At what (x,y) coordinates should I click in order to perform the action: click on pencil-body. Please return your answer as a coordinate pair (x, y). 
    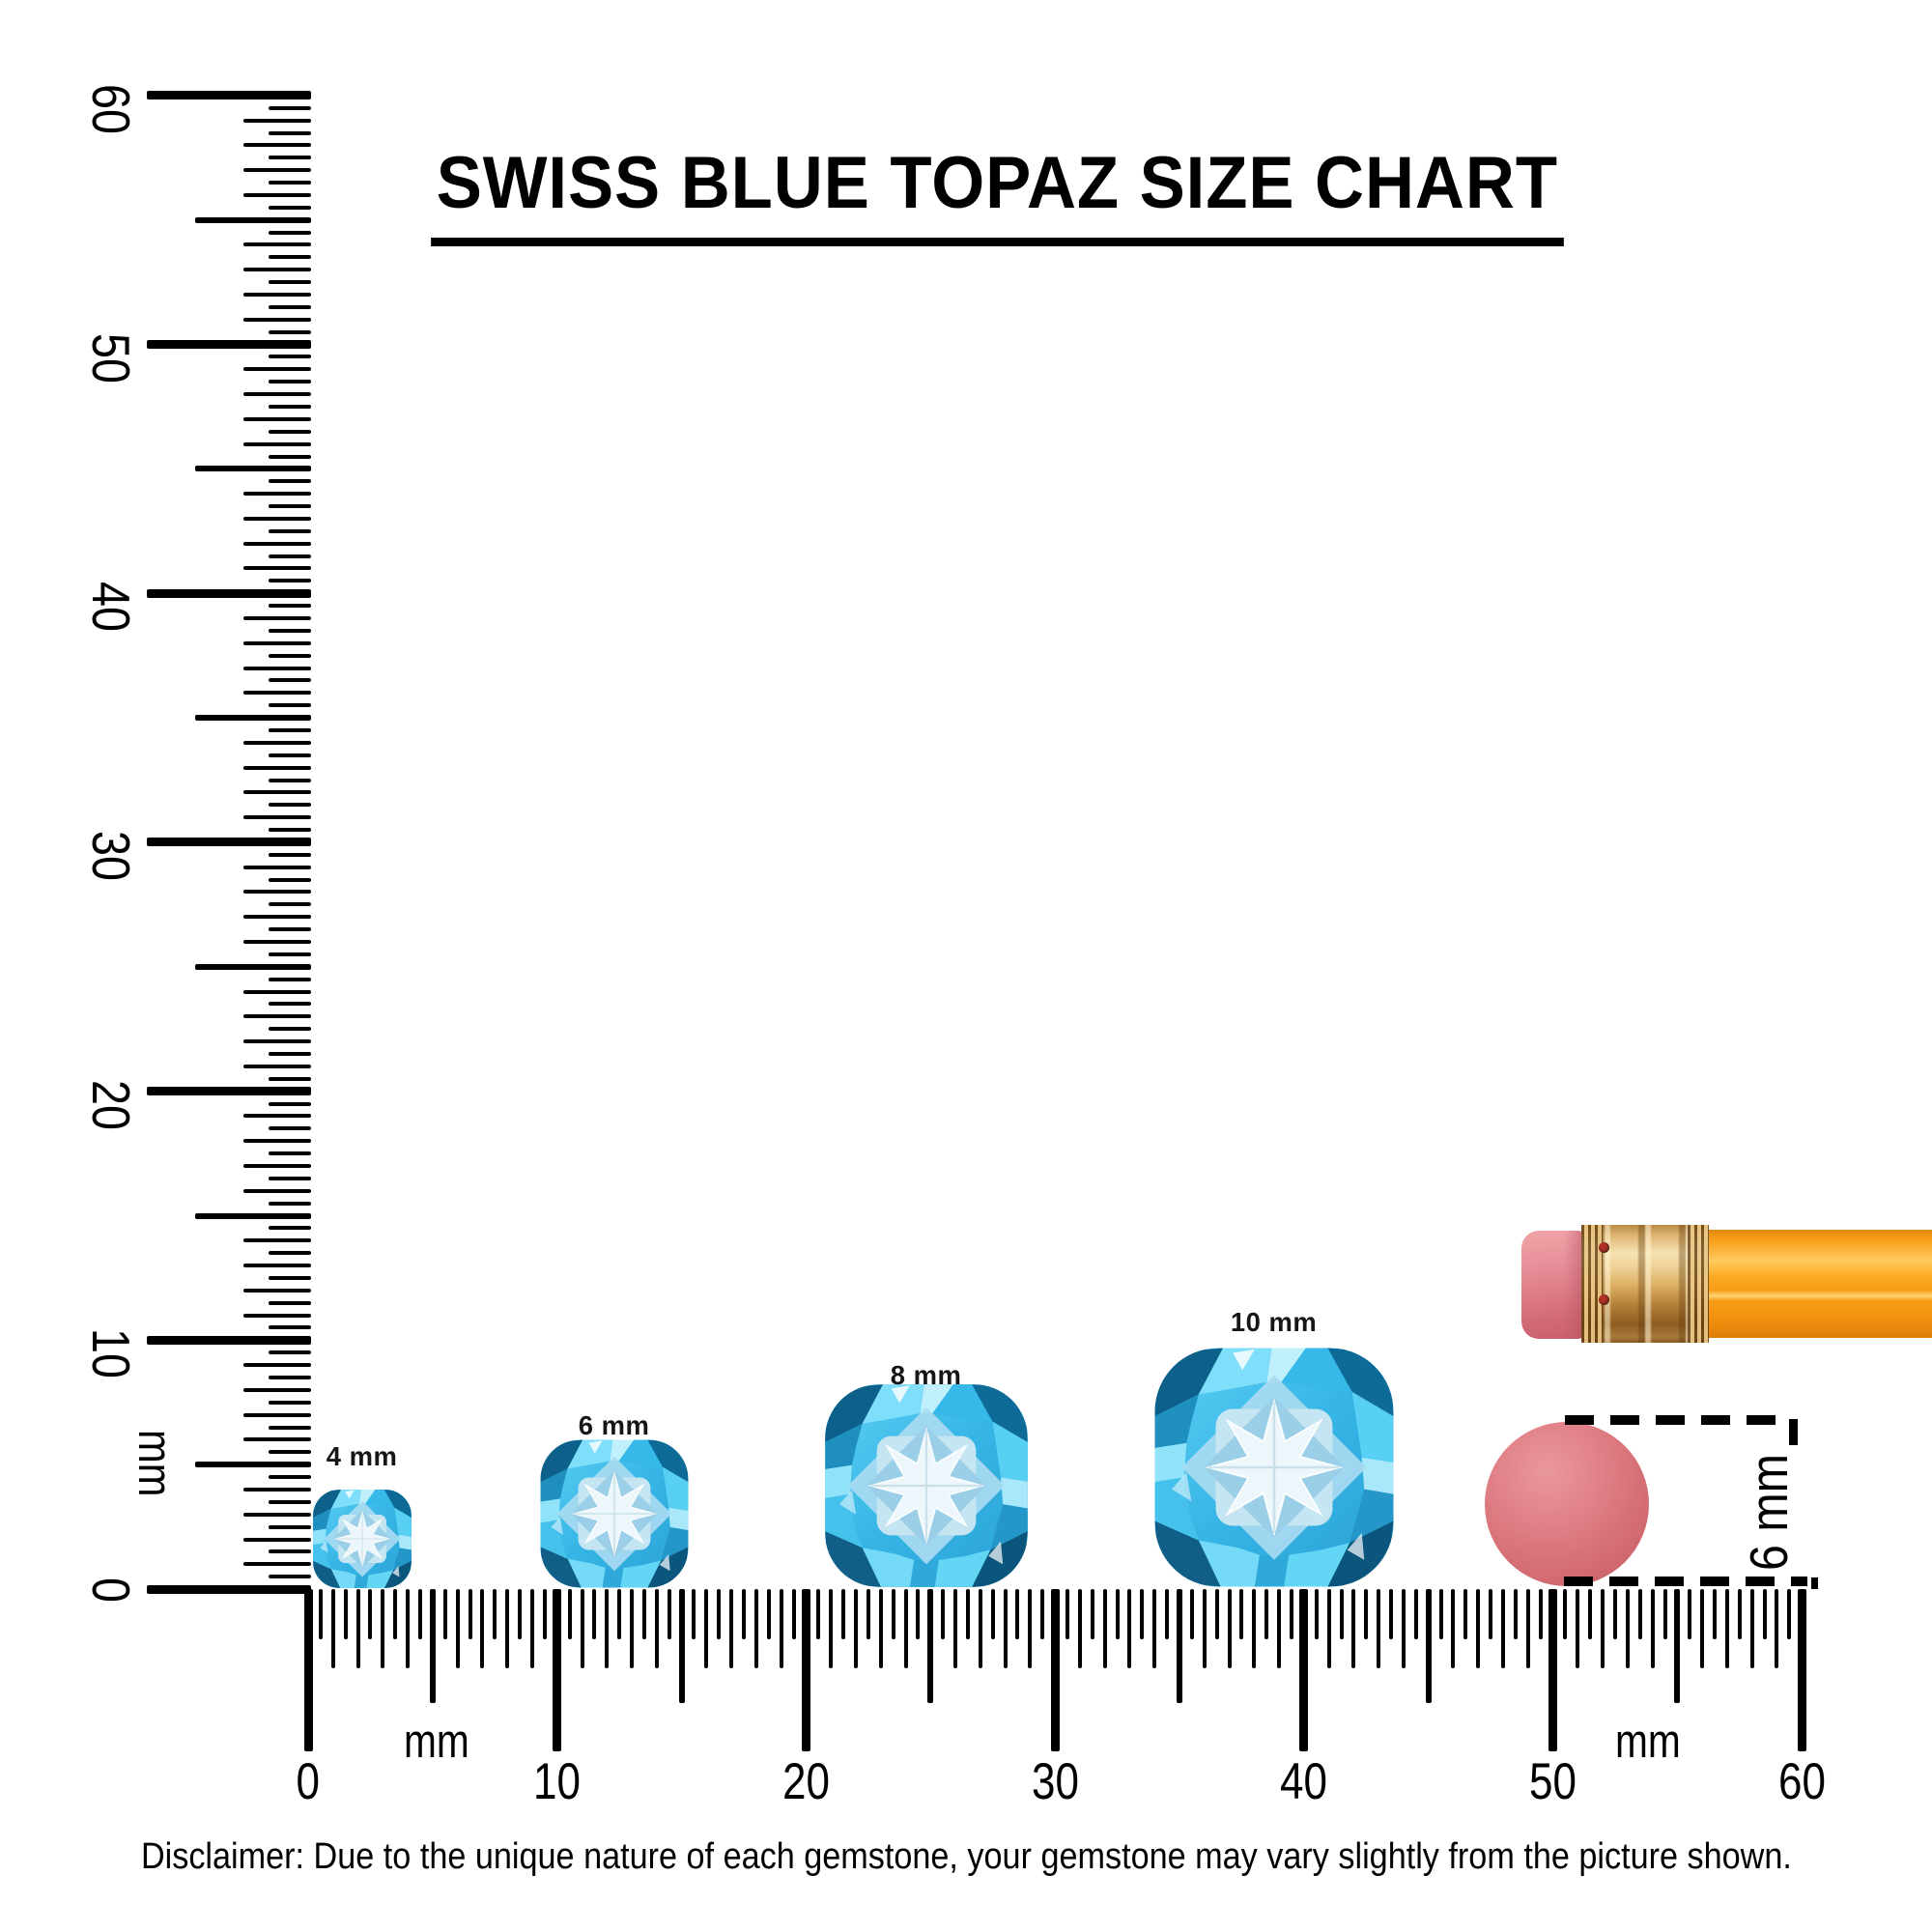
    Looking at the image, I should click on (1820, 1284).